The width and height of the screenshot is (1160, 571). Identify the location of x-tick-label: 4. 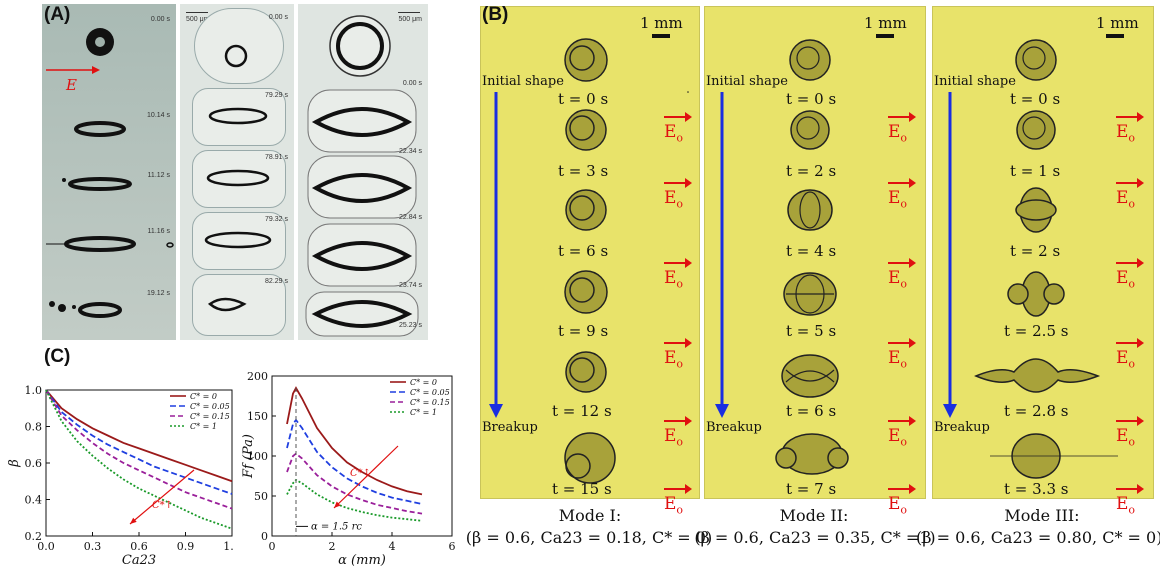
(392, 546).